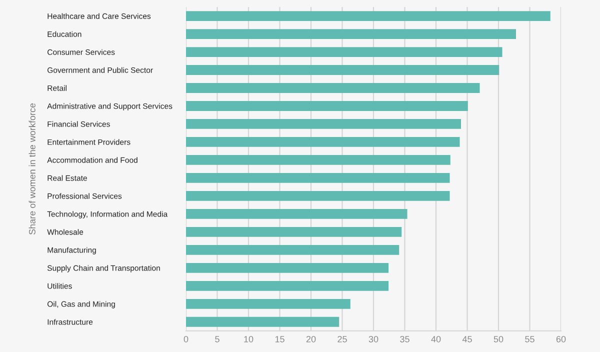 The height and width of the screenshot is (352, 600). Describe the element at coordinates (311, 339) in the screenshot. I see `x-tick-label: 20` at that location.